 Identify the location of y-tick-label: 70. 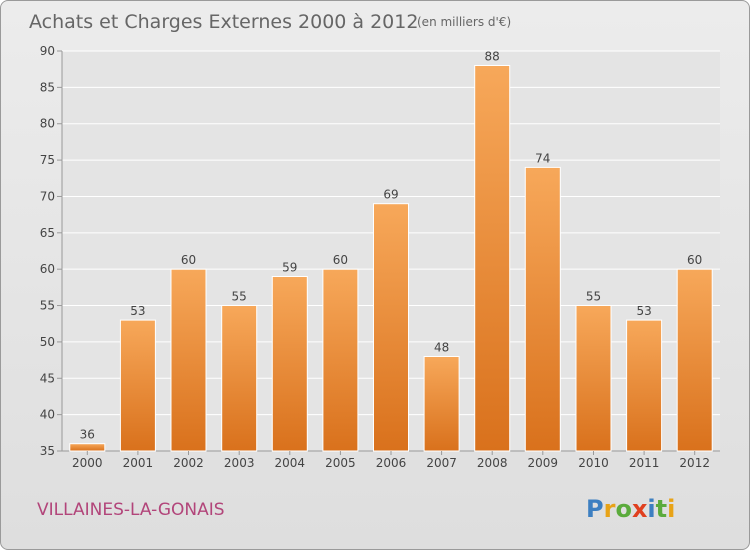
(47, 196).